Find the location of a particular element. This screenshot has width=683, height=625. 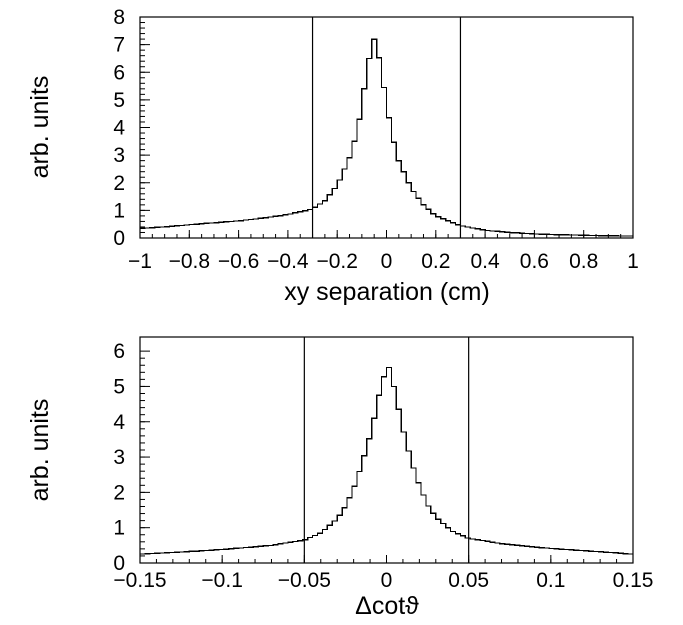

y-tick-labels: 0 1 2 3 4 5 6 7 8 is located at coordinates (119, 128).